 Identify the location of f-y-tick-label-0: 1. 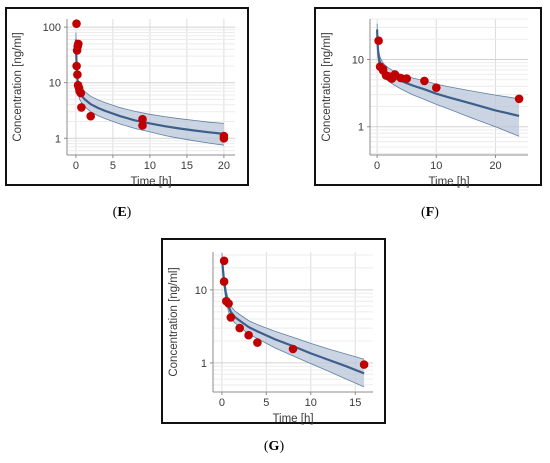
(361, 128).